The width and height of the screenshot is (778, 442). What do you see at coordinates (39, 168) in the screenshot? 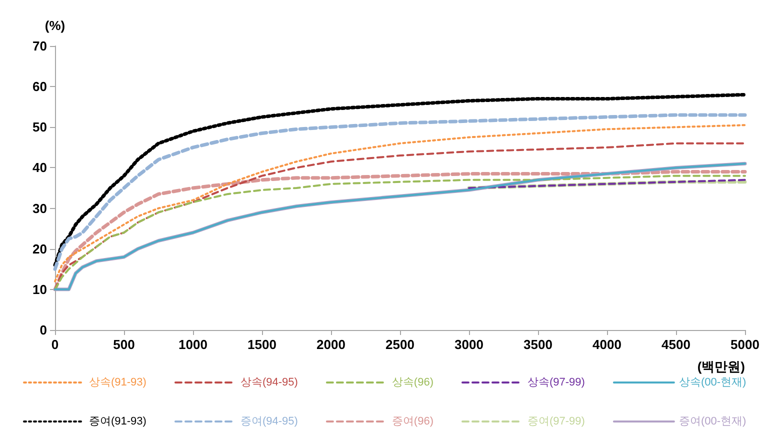
I see `y-tick-label: 40` at bounding box center [39, 168].